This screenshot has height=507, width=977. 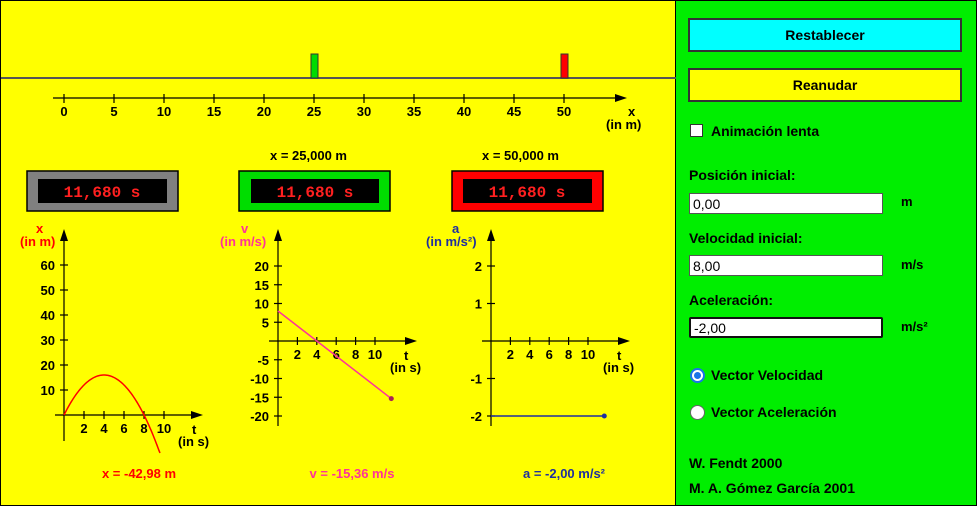 What do you see at coordinates (624, 341) in the screenshot?
I see `acceleration-graph-t-arrow` at bounding box center [624, 341].